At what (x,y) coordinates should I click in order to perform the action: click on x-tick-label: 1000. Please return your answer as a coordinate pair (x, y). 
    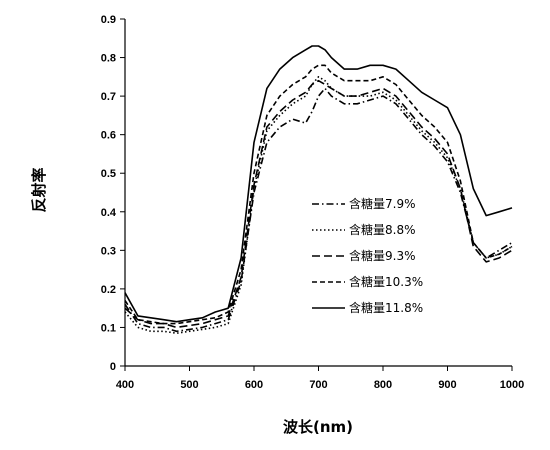
    Looking at the image, I should click on (512, 385).